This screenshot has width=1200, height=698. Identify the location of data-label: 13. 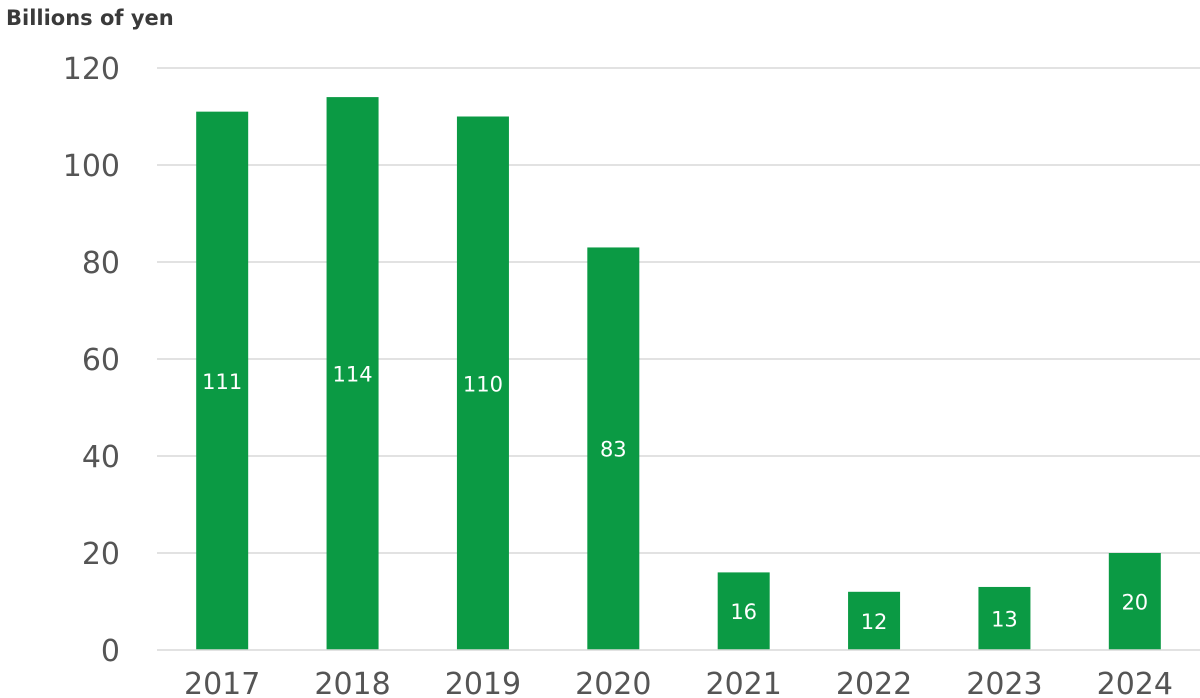
(1004, 619).